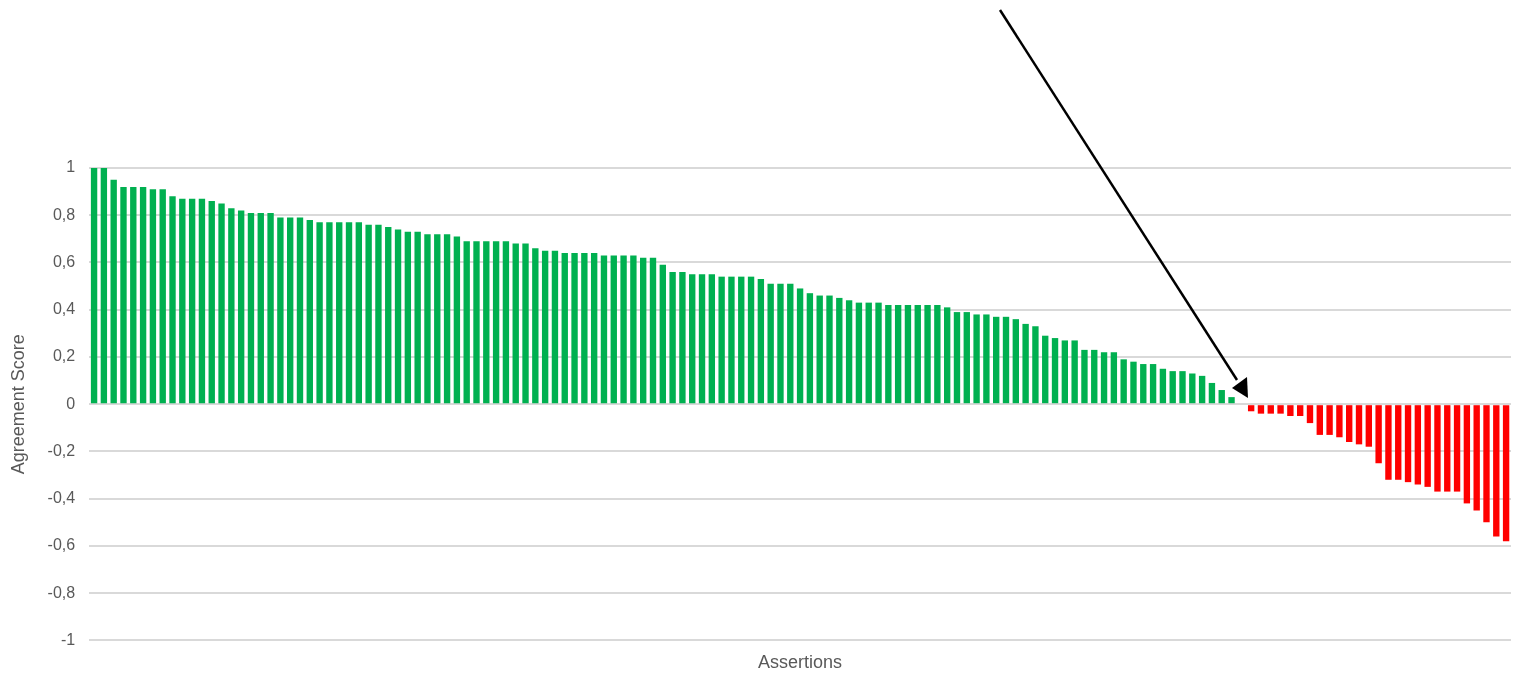 This screenshot has height=680, width=1513. Describe the element at coordinates (61, 545) in the screenshot. I see `y-tick-label: -0,6` at that location.